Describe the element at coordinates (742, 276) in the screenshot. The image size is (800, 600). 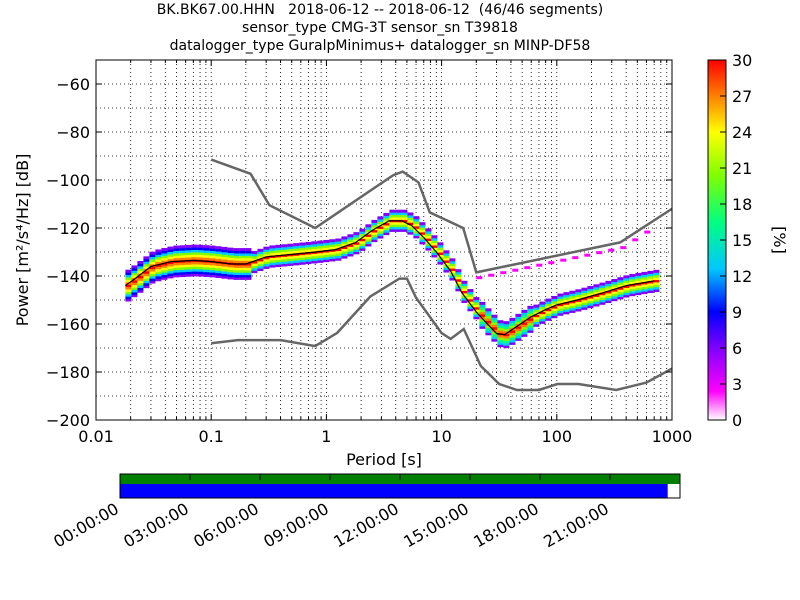
I see `colorbar-tick-label: 12` at that location.